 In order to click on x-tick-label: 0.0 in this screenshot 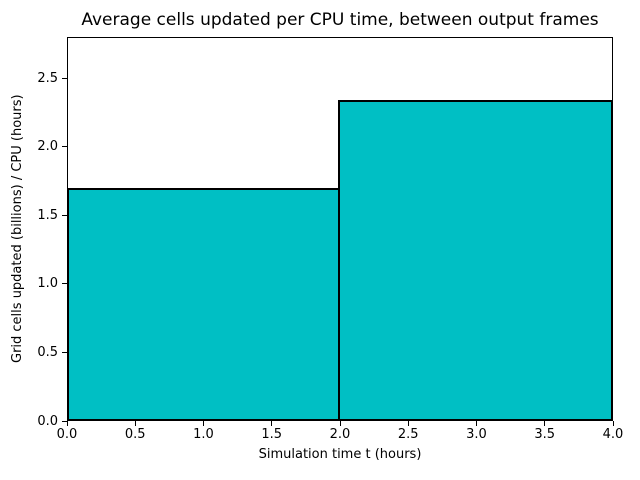, I will do `click(67, 434)`.